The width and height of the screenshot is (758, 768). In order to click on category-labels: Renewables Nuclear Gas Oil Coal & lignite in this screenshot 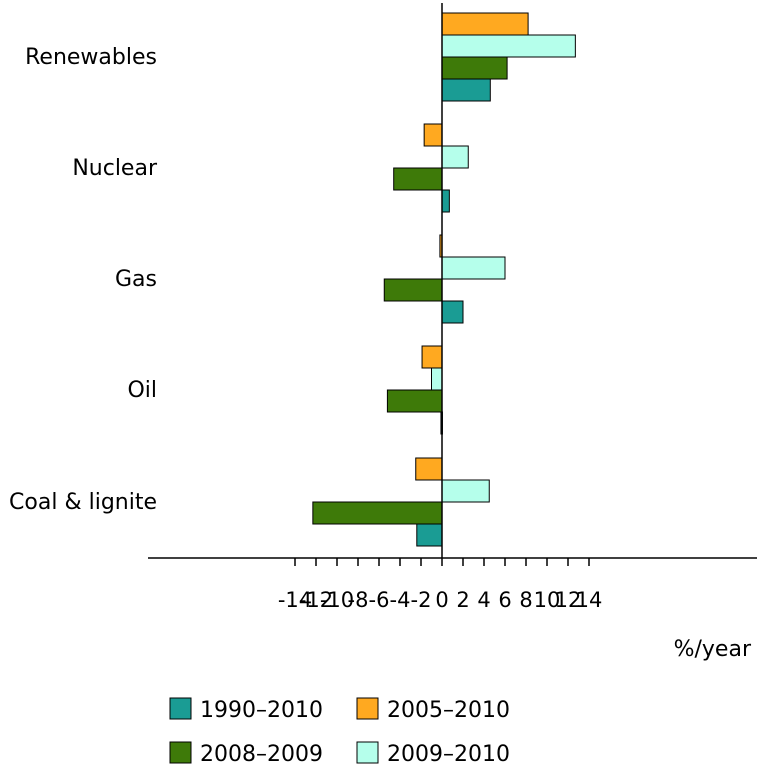, I will do `click(83, 280)`.